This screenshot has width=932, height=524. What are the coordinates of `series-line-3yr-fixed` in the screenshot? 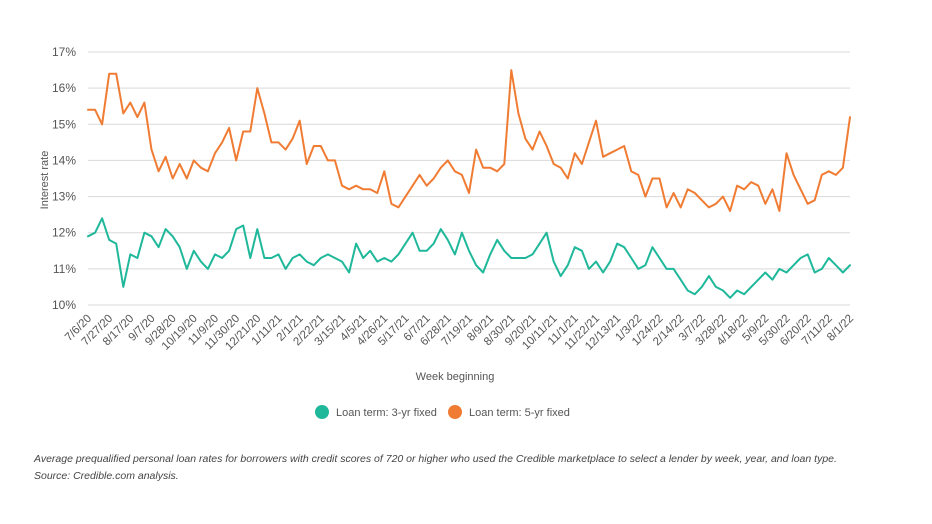 It's located at (469, 258).